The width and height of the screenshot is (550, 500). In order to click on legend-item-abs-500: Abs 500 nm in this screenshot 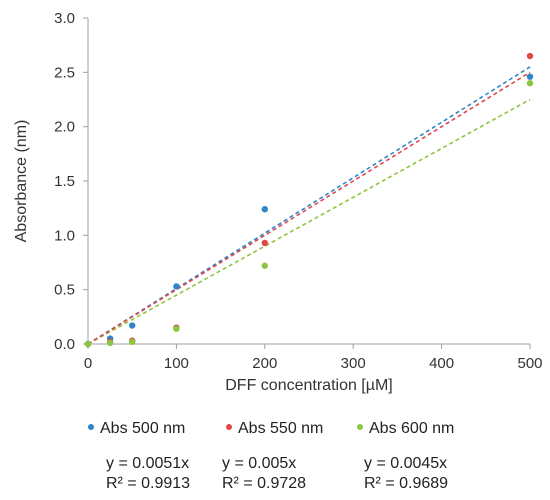, I will do `click(136, 429)`.